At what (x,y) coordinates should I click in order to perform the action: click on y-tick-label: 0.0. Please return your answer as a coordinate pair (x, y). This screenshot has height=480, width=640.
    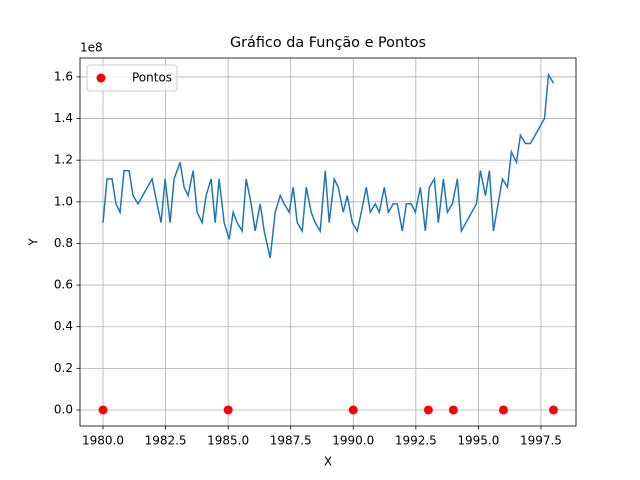
    Looking at the image, I should click on (63, 409).